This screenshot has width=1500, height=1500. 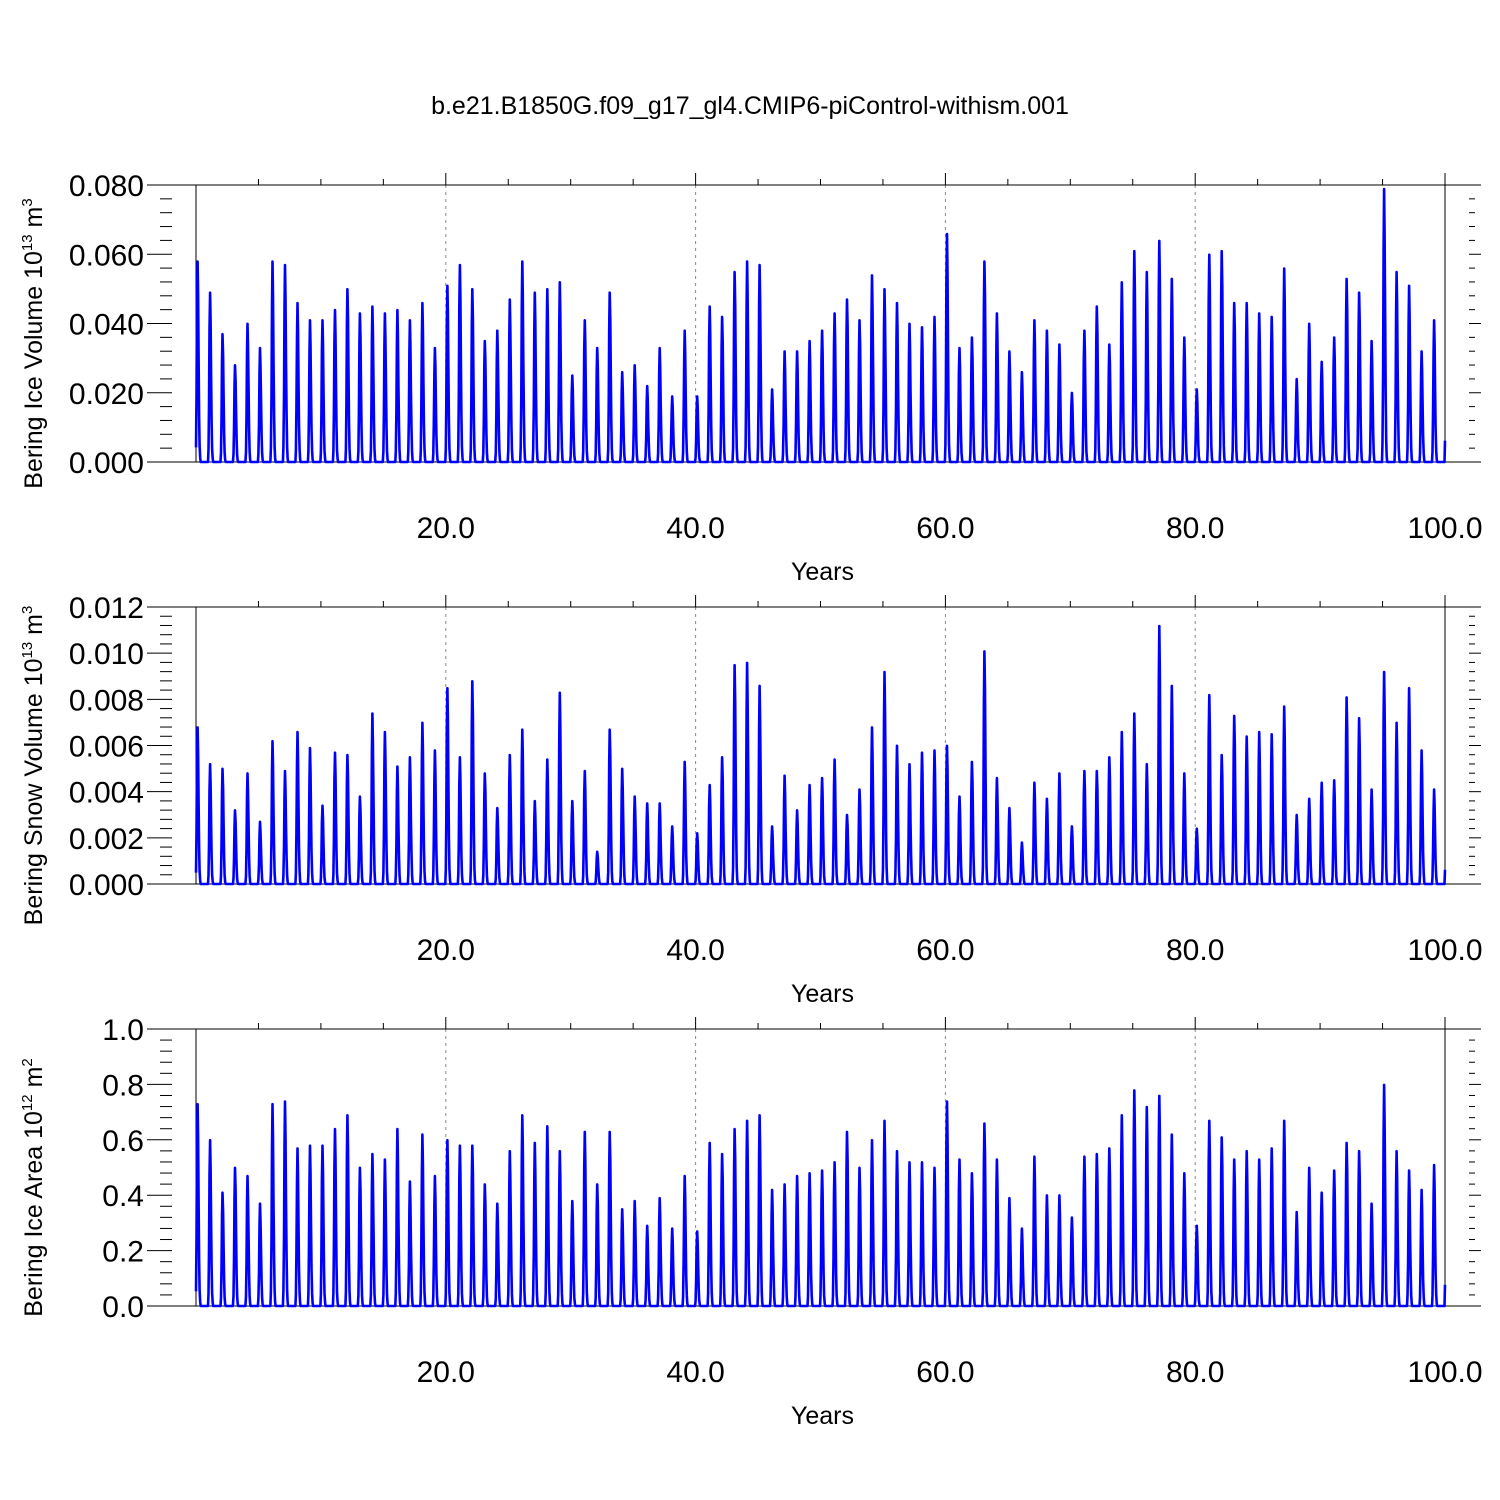 I want to click on y-tick-label: 0.080, so click(x=106, y=186).